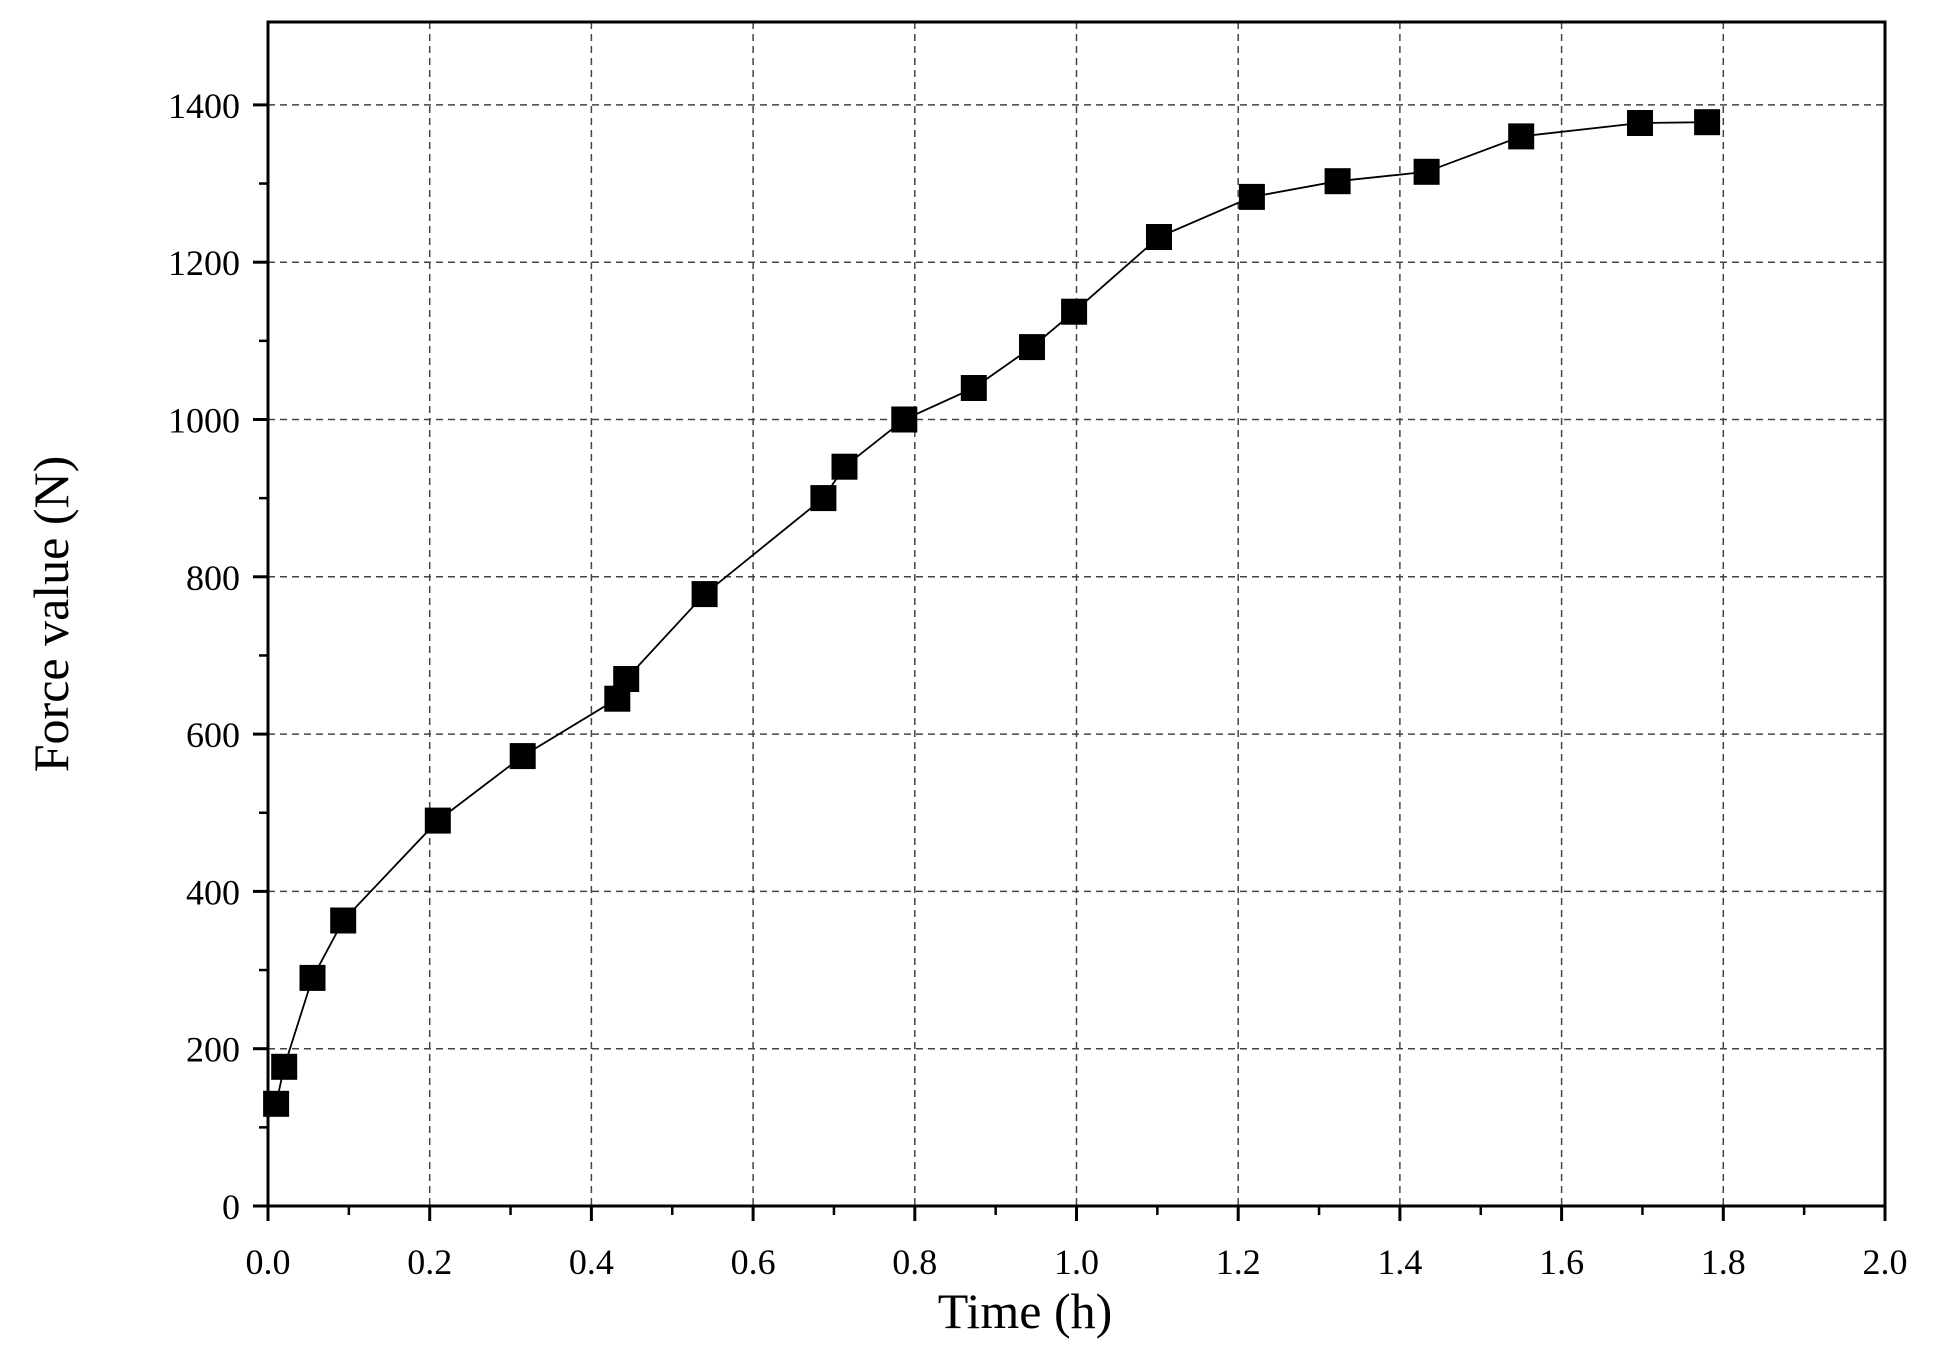 This screenshot has width=1933, height=1364. What do you see at coordinates (429, 1262) in the screenshot?
I see `x-tick-label: 0.2` at bounding box center [429, 1262].